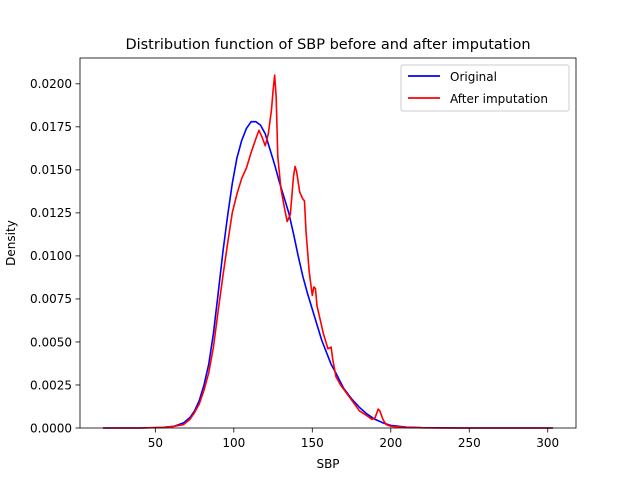  What do you see at coordinates (353, 439) in the screenshot?
I see `x-axis: 50 100 150 200 250 300` at bounding box center [353, 439].